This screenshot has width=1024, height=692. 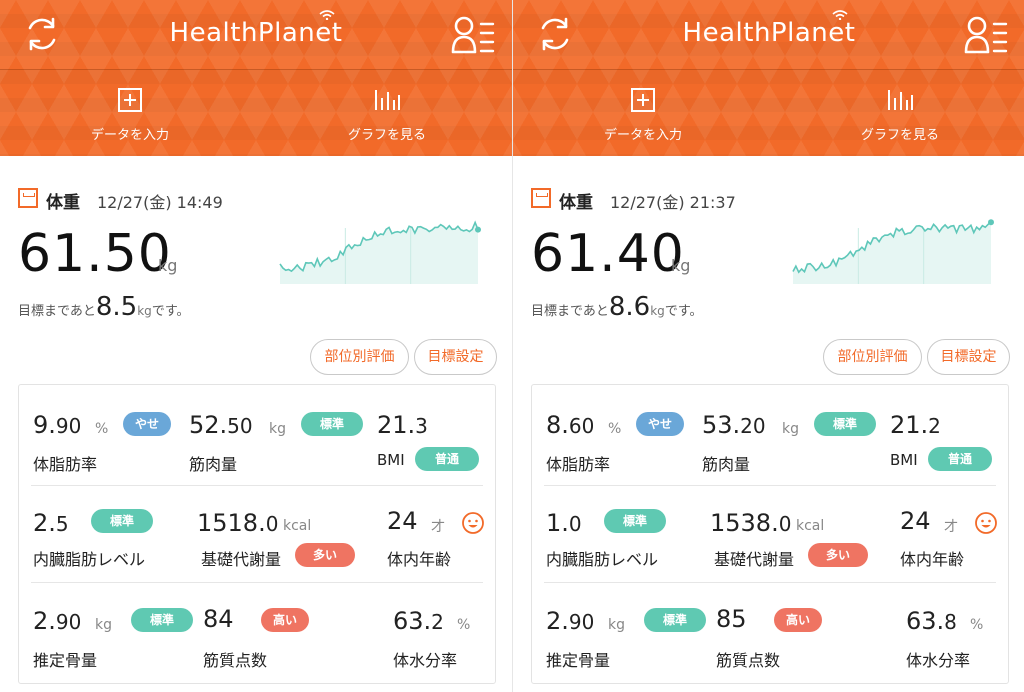 What do you see at coordinates (44, 523) in the screenshot?
I see `visceral-int: 2.` at bounding box center [44, 523].